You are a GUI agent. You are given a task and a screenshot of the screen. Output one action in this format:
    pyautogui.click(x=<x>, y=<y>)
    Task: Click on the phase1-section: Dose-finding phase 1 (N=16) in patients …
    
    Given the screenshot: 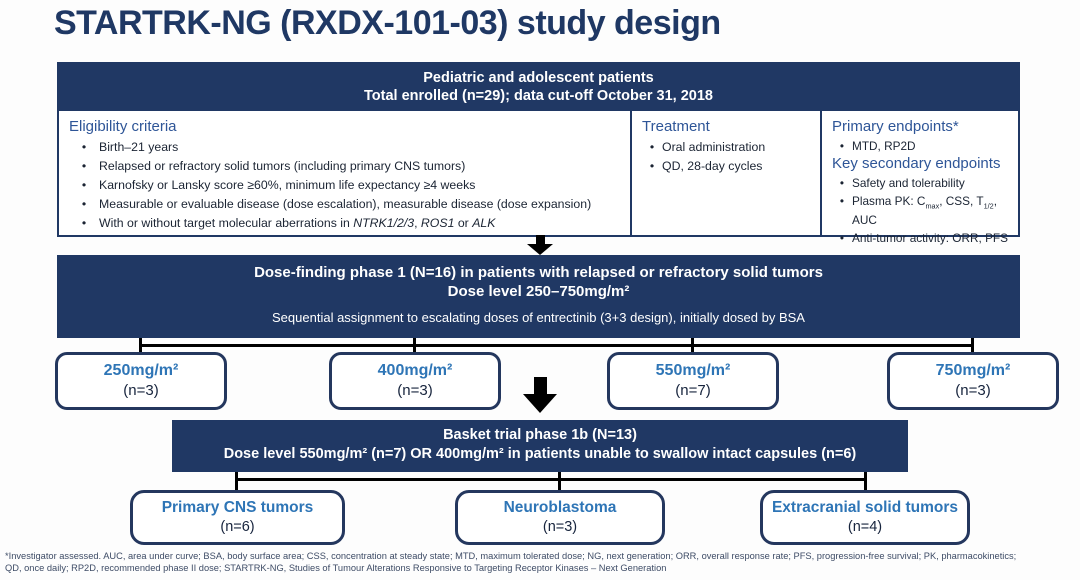 What is the action you would take?
    pyautogui.click(x=538, y=296)
    